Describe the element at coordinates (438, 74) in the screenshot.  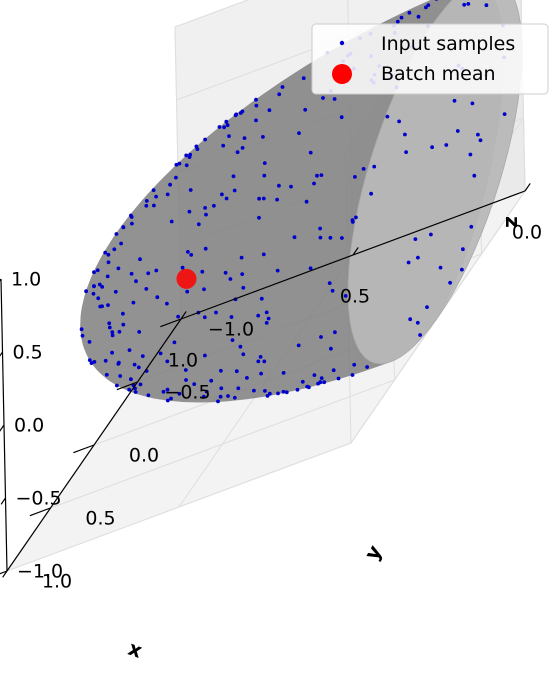
I see `legend-label-batch-mean: Batch mean` at that location.